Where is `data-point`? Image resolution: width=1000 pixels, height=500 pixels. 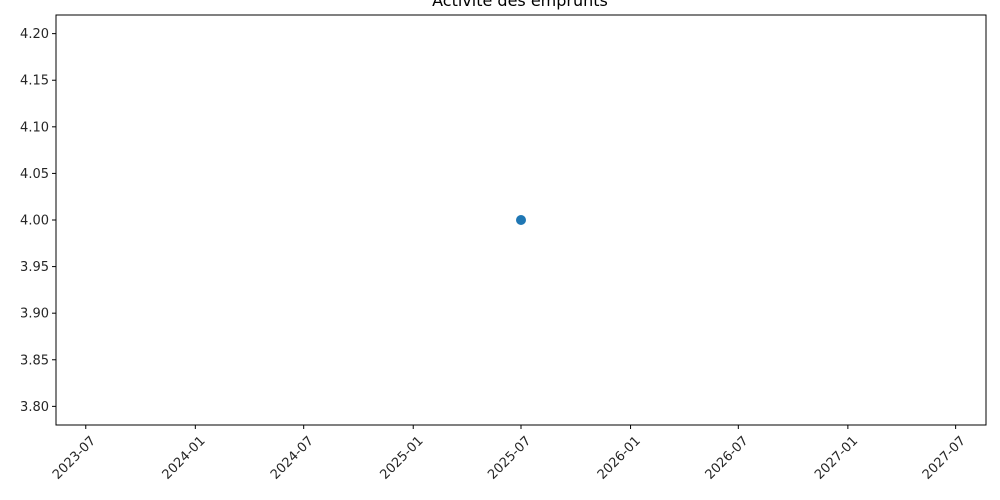
data-point is located at coordinates (521, 220).